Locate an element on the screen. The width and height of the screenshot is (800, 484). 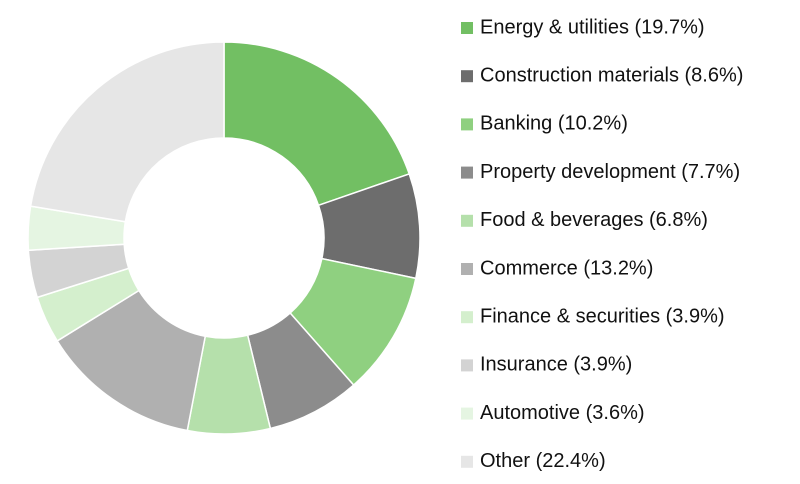
legend-label: Food & beverages (6.8%) is located at coordinates (594, 220).